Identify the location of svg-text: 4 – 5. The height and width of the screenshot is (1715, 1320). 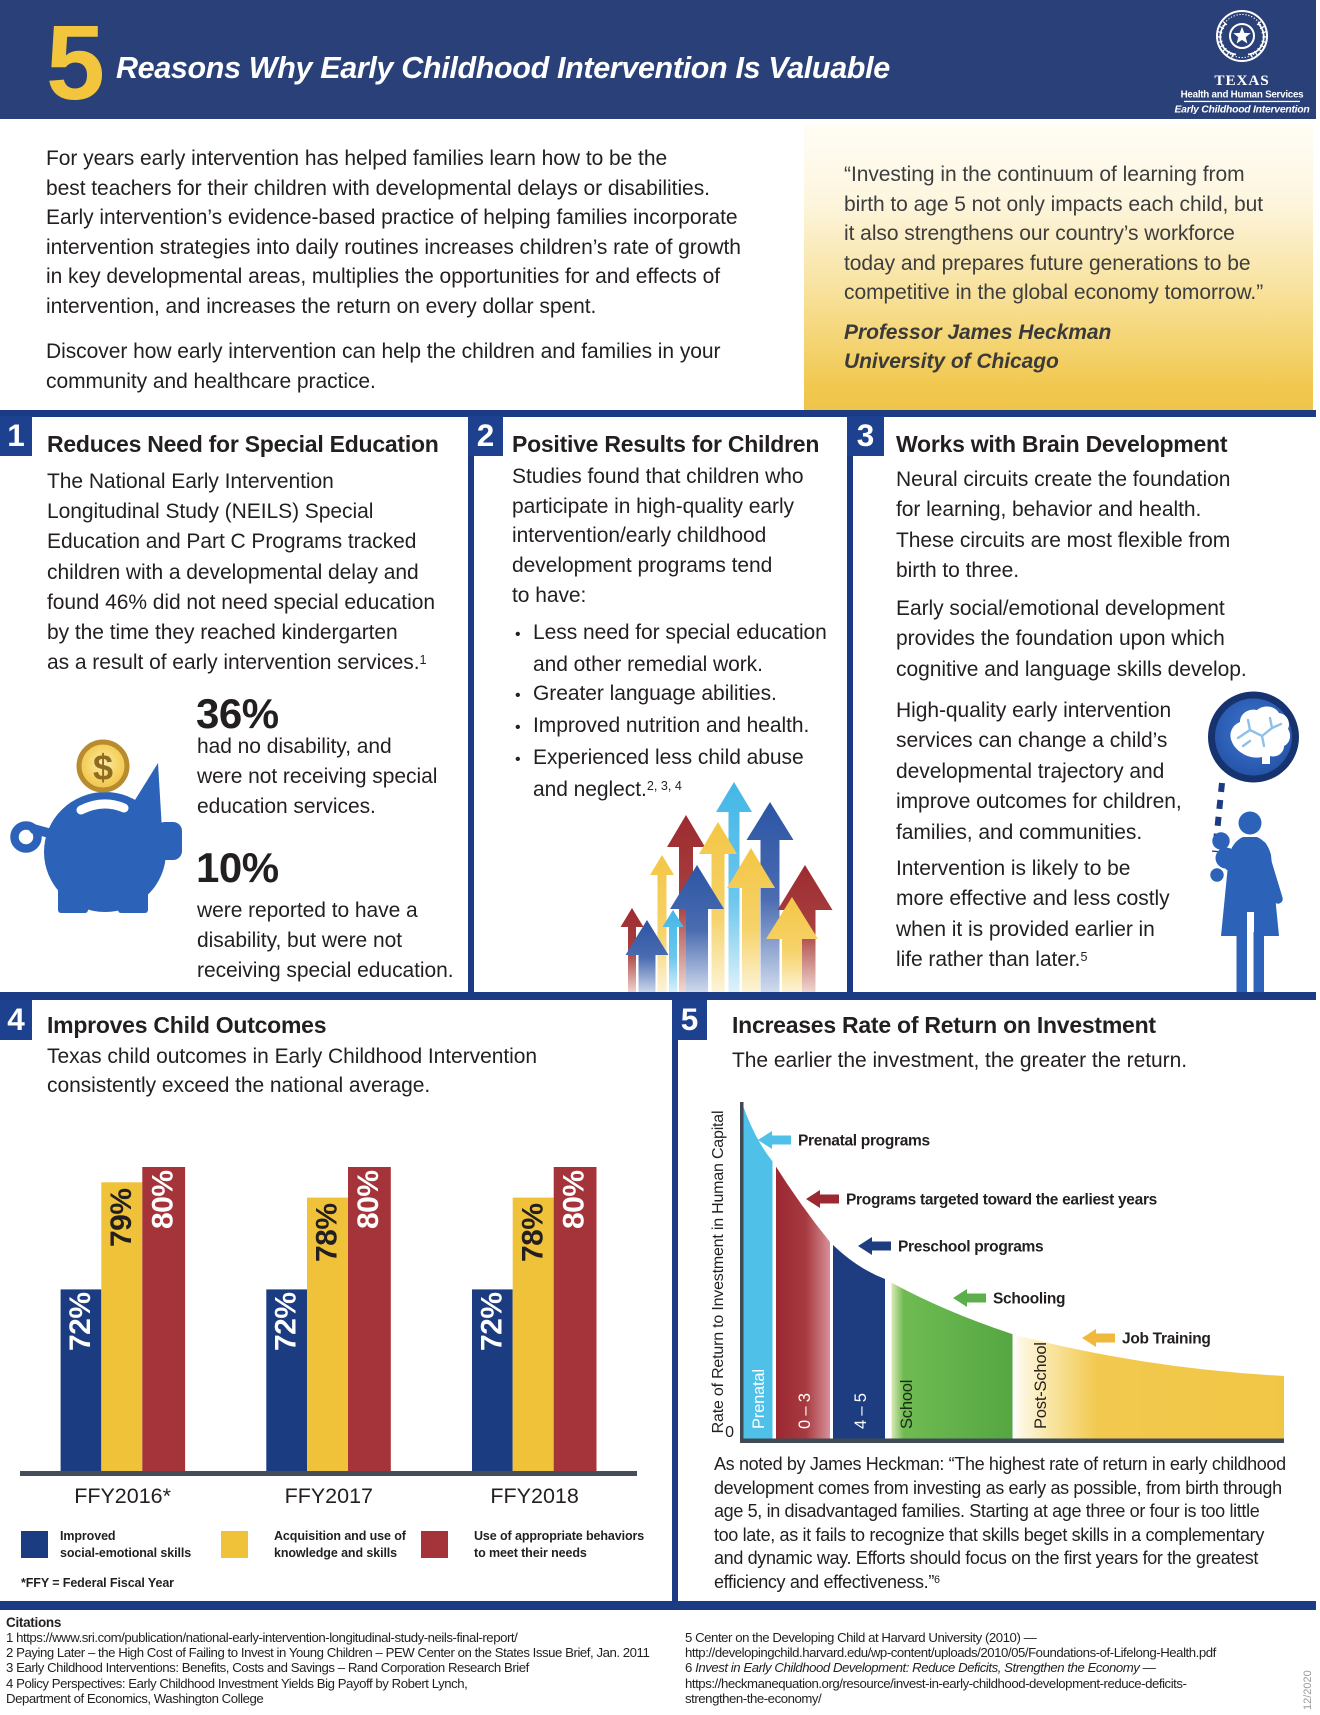
(861, 1411).